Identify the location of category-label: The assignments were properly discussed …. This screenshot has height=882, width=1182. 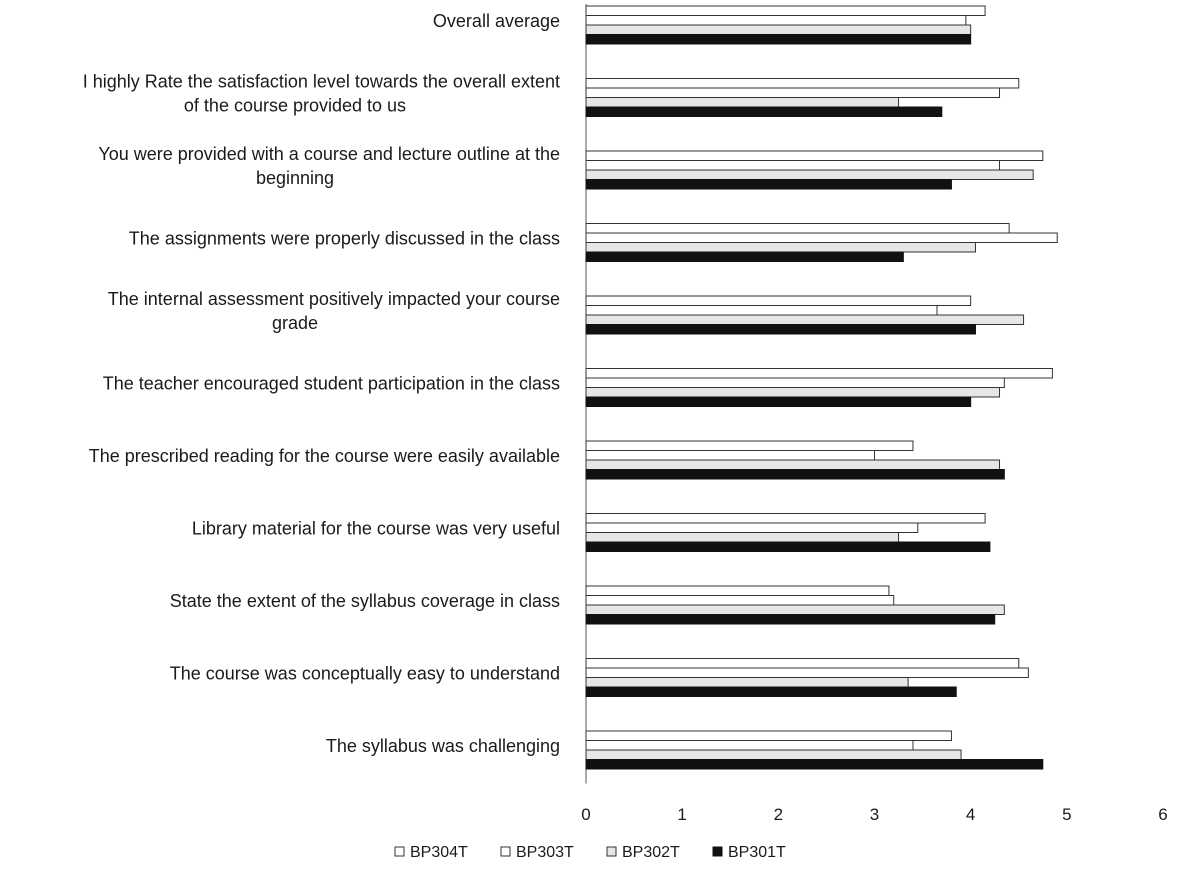
(344, 239).